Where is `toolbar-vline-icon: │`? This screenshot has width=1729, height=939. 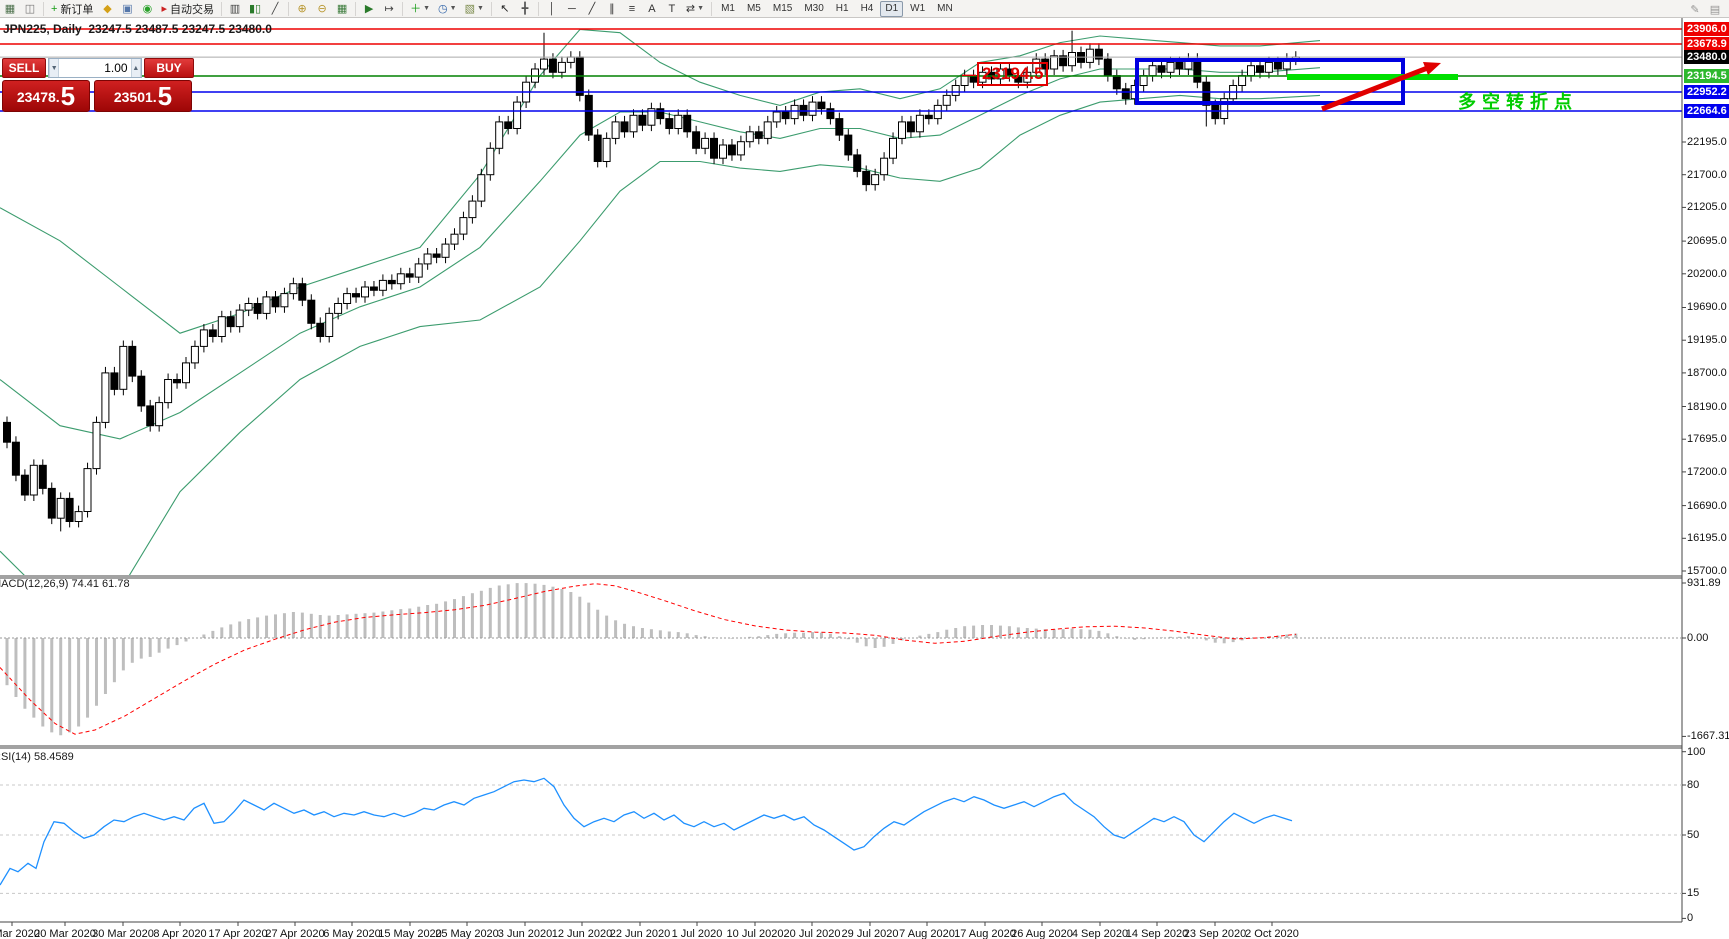
toolbar-vline-icon: │ is located at coordinates (552, 9).